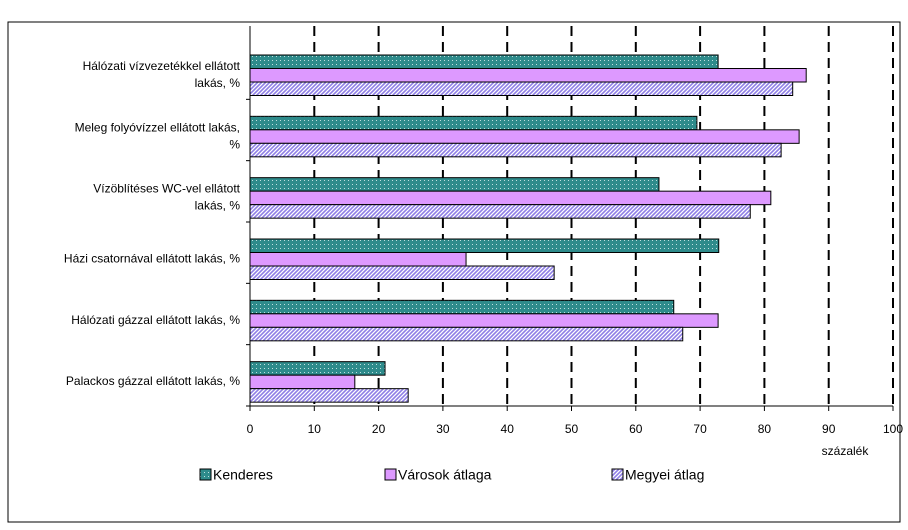 The width and height of the screenshot is (908, 530). I want to click on x-tick-label: 40, so click(508, 429).